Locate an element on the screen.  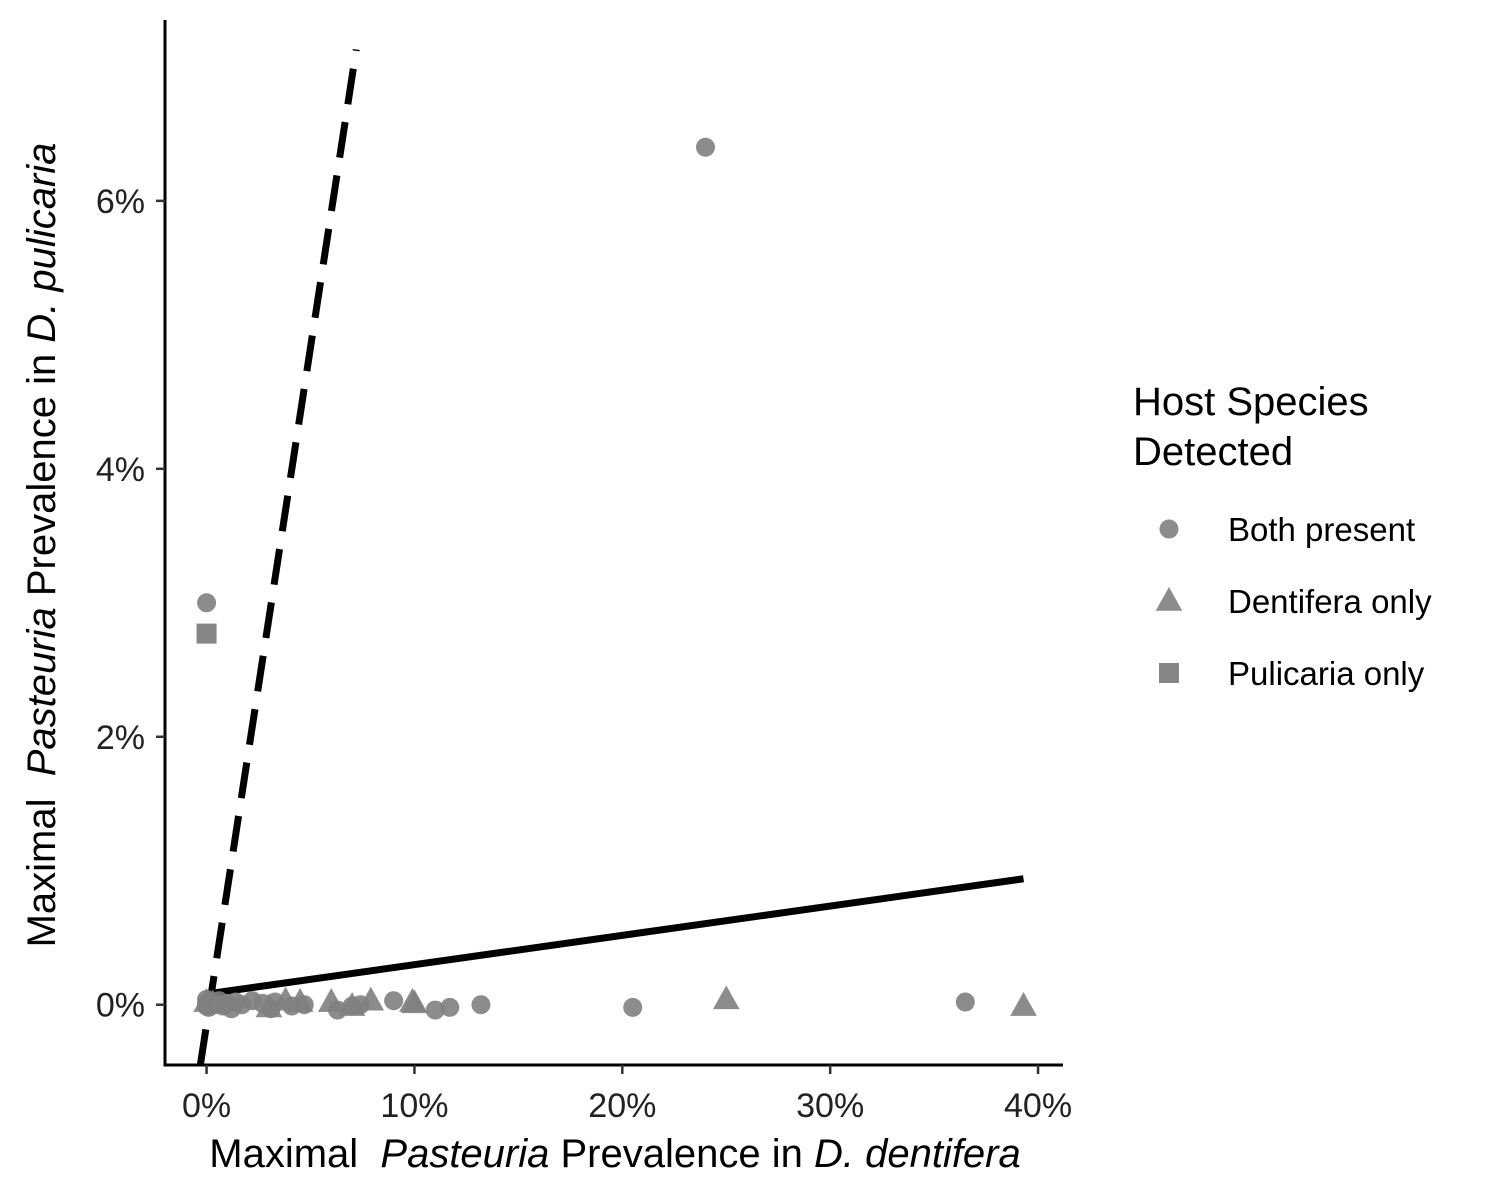
x-tick-label: 40% is located at coordinates (1038, 1106).